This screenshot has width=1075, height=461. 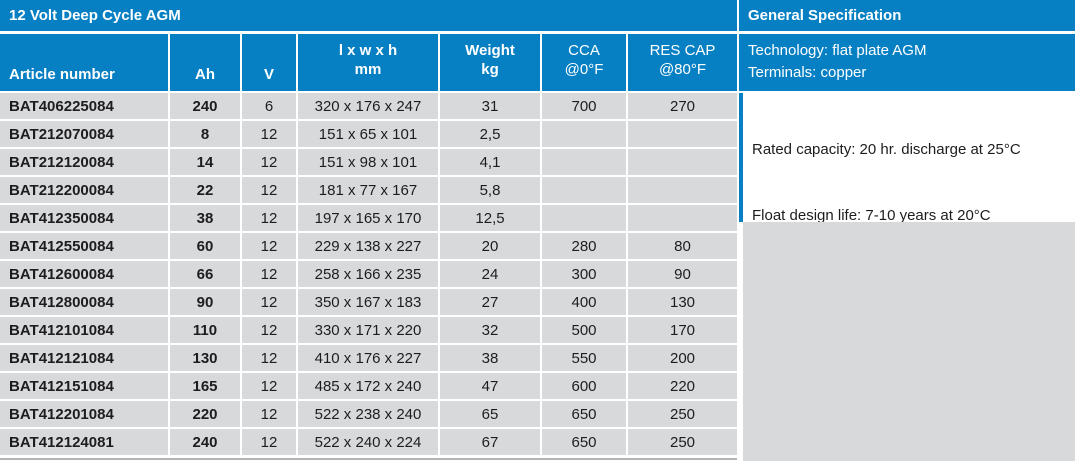 I want to click on dimensions-cell: 229 x 138 x 227, so click(x=368, y=246).